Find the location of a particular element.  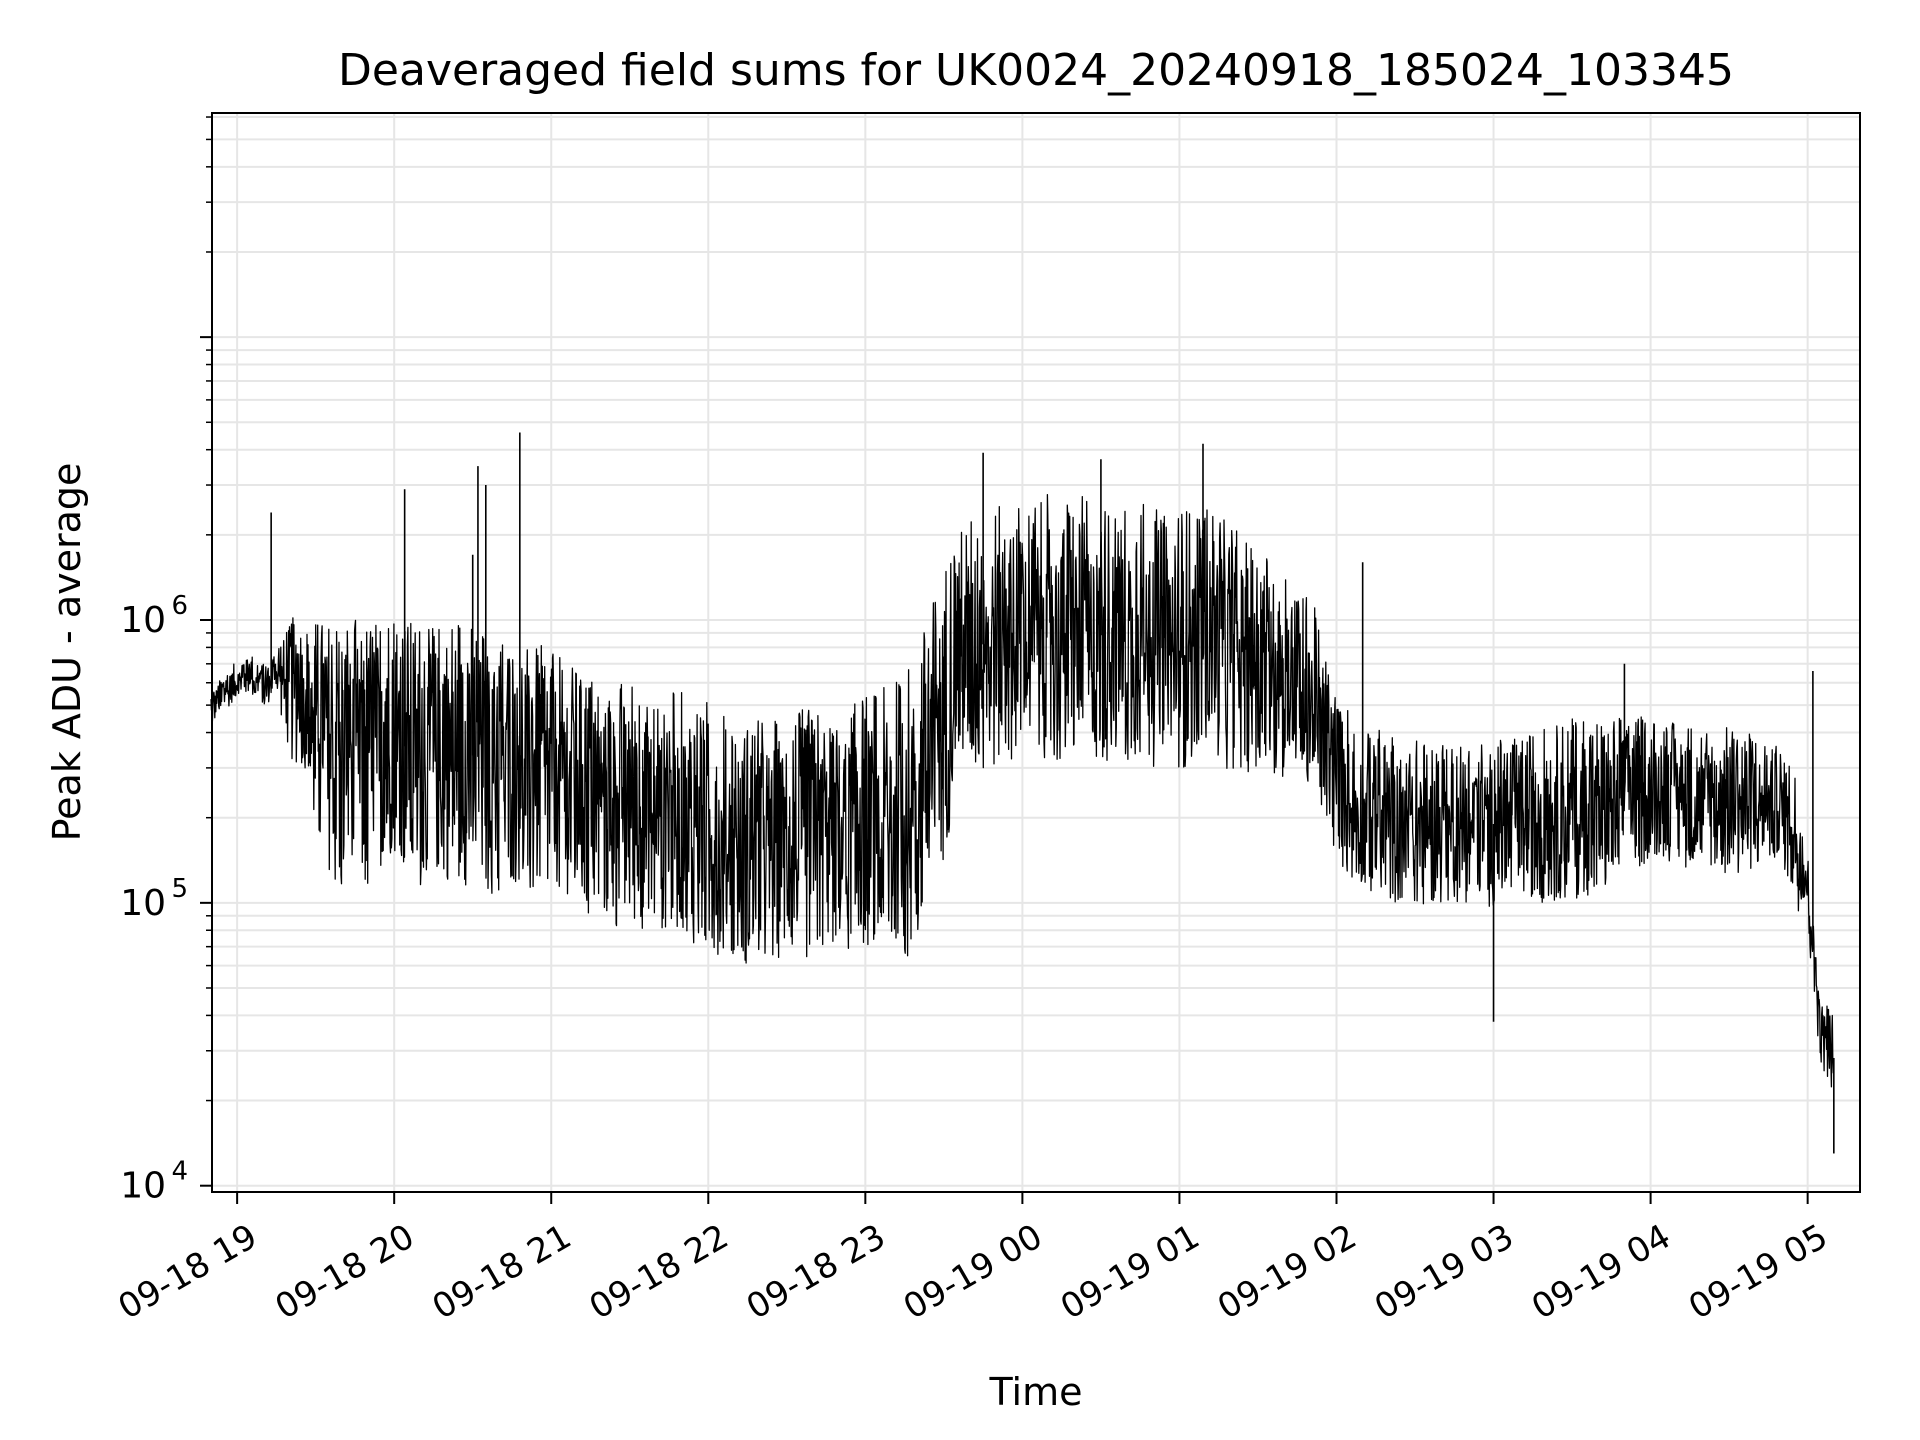

y-axis-label: Peak ADU - average is located at coordinates (67, 652).